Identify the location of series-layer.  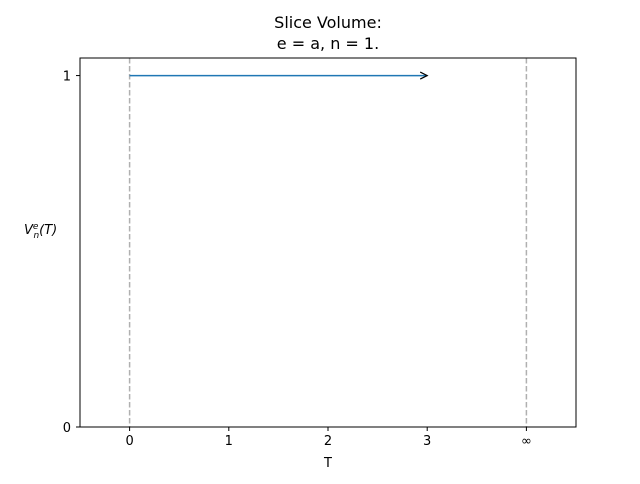
(279, 75).